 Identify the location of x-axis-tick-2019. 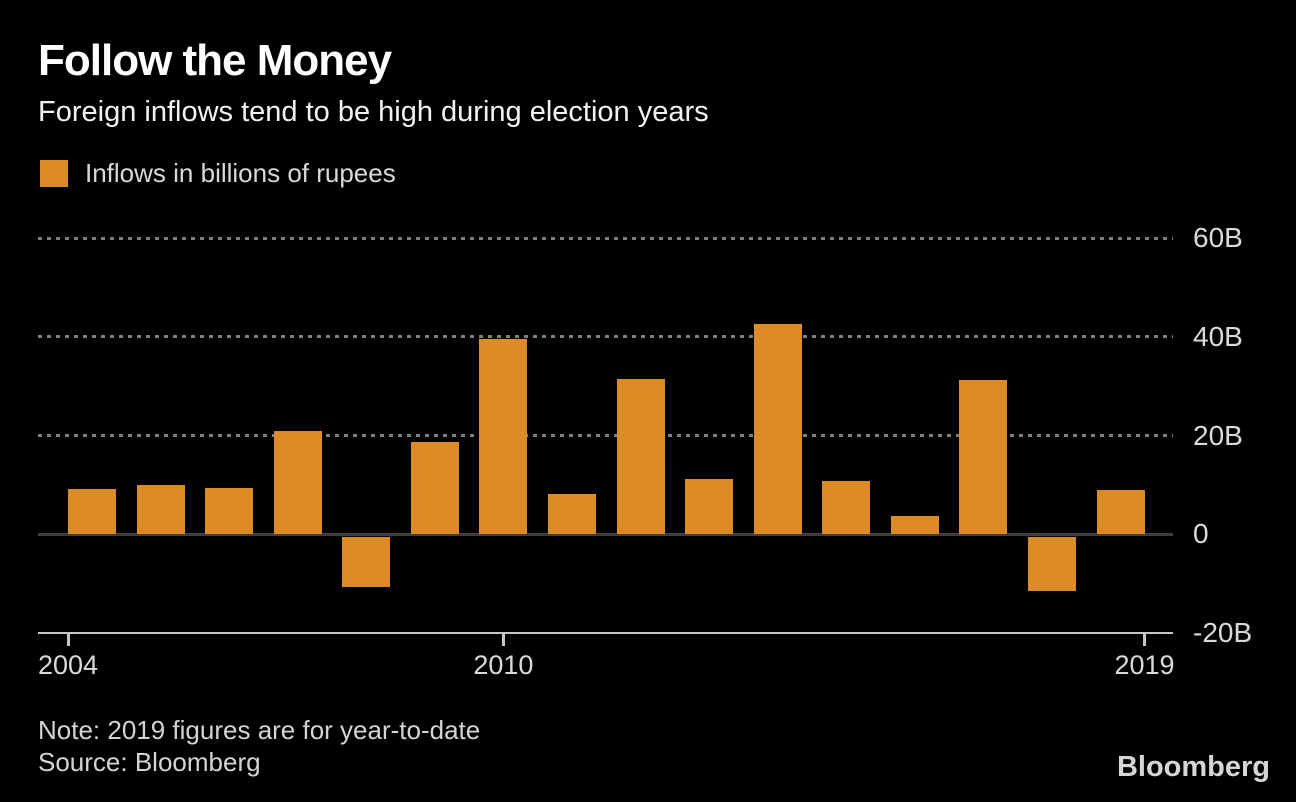
(1145, 639).